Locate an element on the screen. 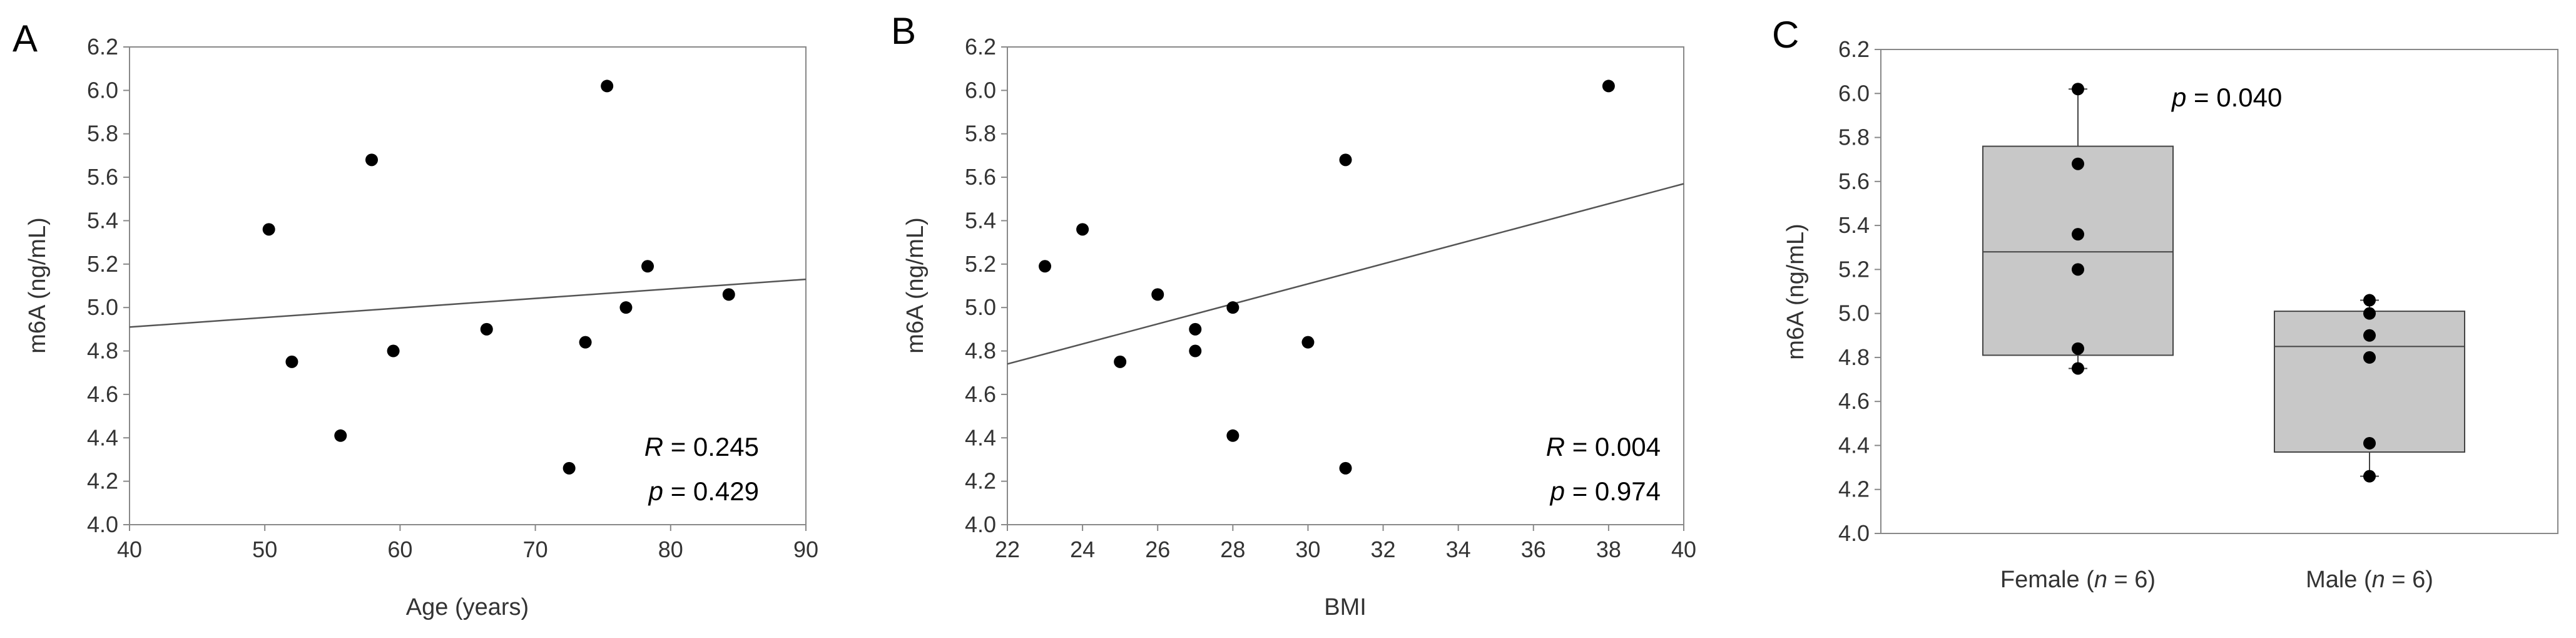 The width and height of the screenshot is (2576, 638). y-tick-label-2-5: 5.0 is located at coordinates (1854, 313).